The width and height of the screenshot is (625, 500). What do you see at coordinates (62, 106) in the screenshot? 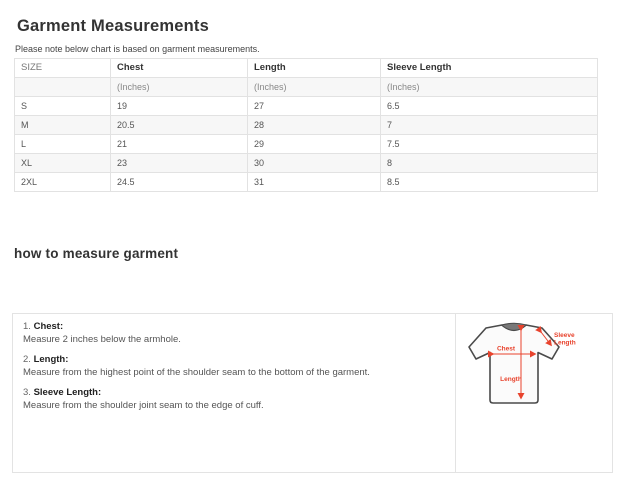
I see `cell-size: S` at bounding box center [62, 106].